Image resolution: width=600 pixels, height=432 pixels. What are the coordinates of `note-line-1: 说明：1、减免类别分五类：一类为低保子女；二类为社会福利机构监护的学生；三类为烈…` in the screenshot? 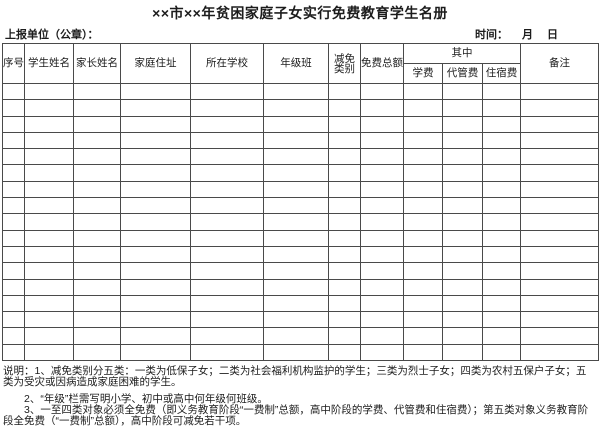 It's located at (295, 377).